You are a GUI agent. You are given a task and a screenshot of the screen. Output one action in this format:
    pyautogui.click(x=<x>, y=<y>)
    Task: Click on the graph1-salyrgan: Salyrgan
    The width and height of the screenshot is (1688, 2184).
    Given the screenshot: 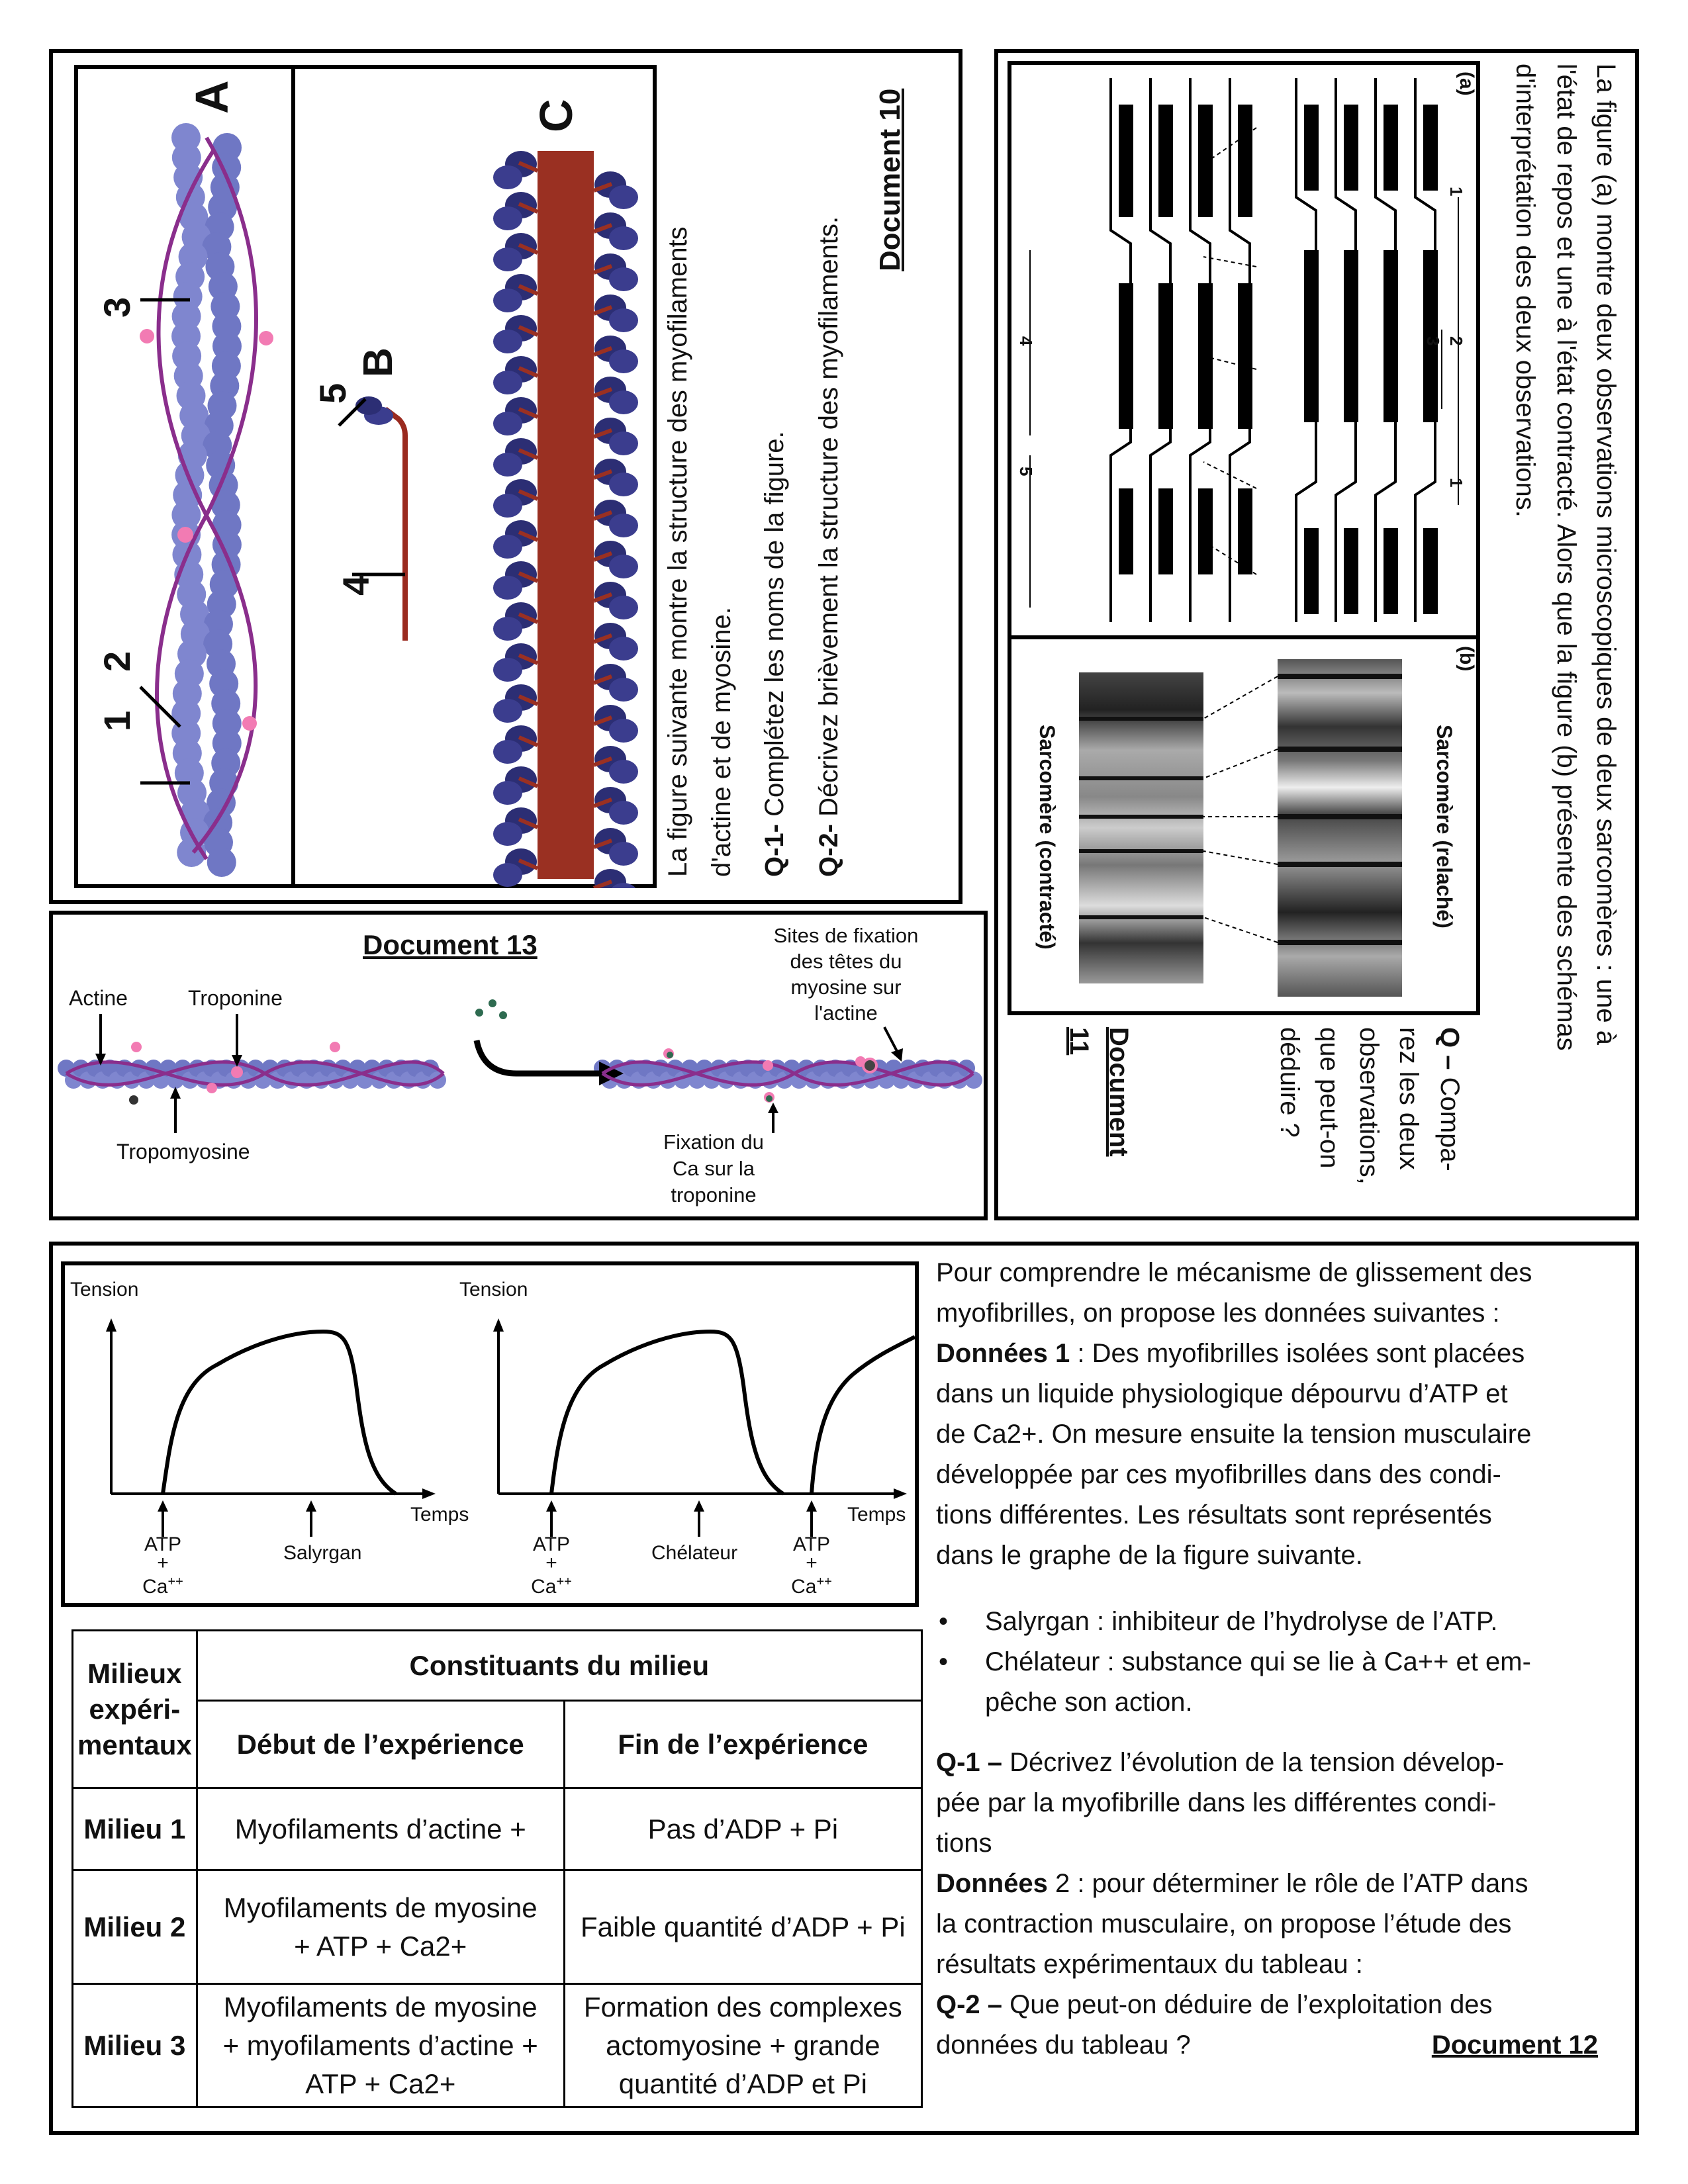 What is the action you would take?
    pyautogui.click(x=322, y=1553)
    